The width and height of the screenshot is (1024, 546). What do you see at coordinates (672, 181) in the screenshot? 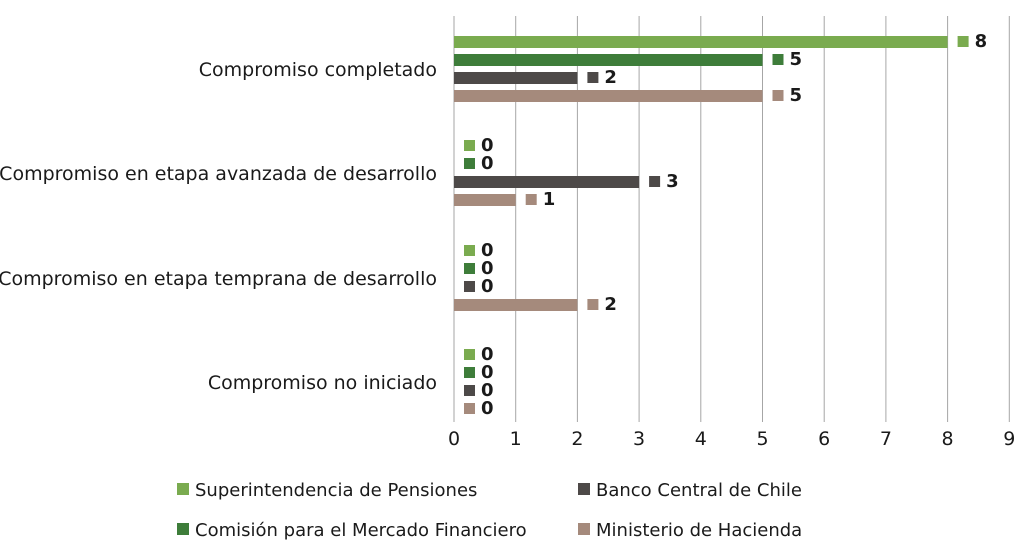
I see `value-label: 3` at bounding box center [672, 181].